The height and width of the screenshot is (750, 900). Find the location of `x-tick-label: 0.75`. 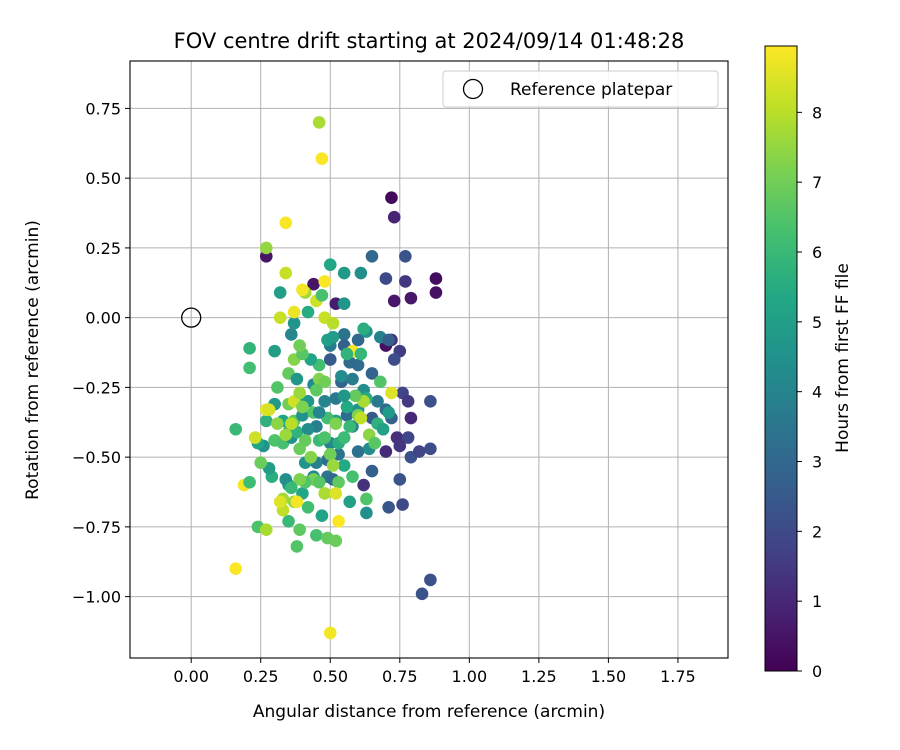

x-tick-label: 0.75 is located at coordinates (400, 676).